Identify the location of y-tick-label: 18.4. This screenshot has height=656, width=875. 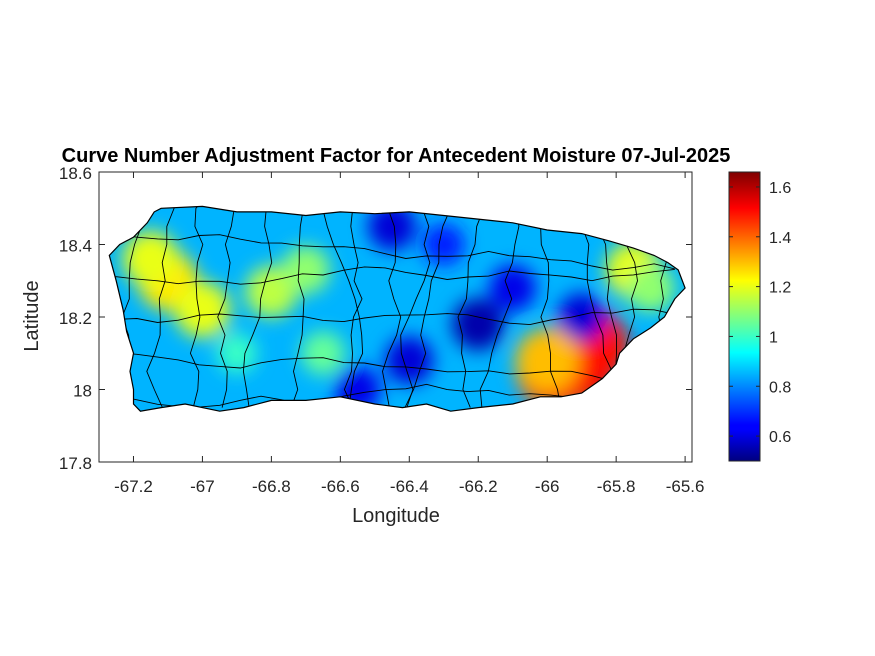
(75, 246).